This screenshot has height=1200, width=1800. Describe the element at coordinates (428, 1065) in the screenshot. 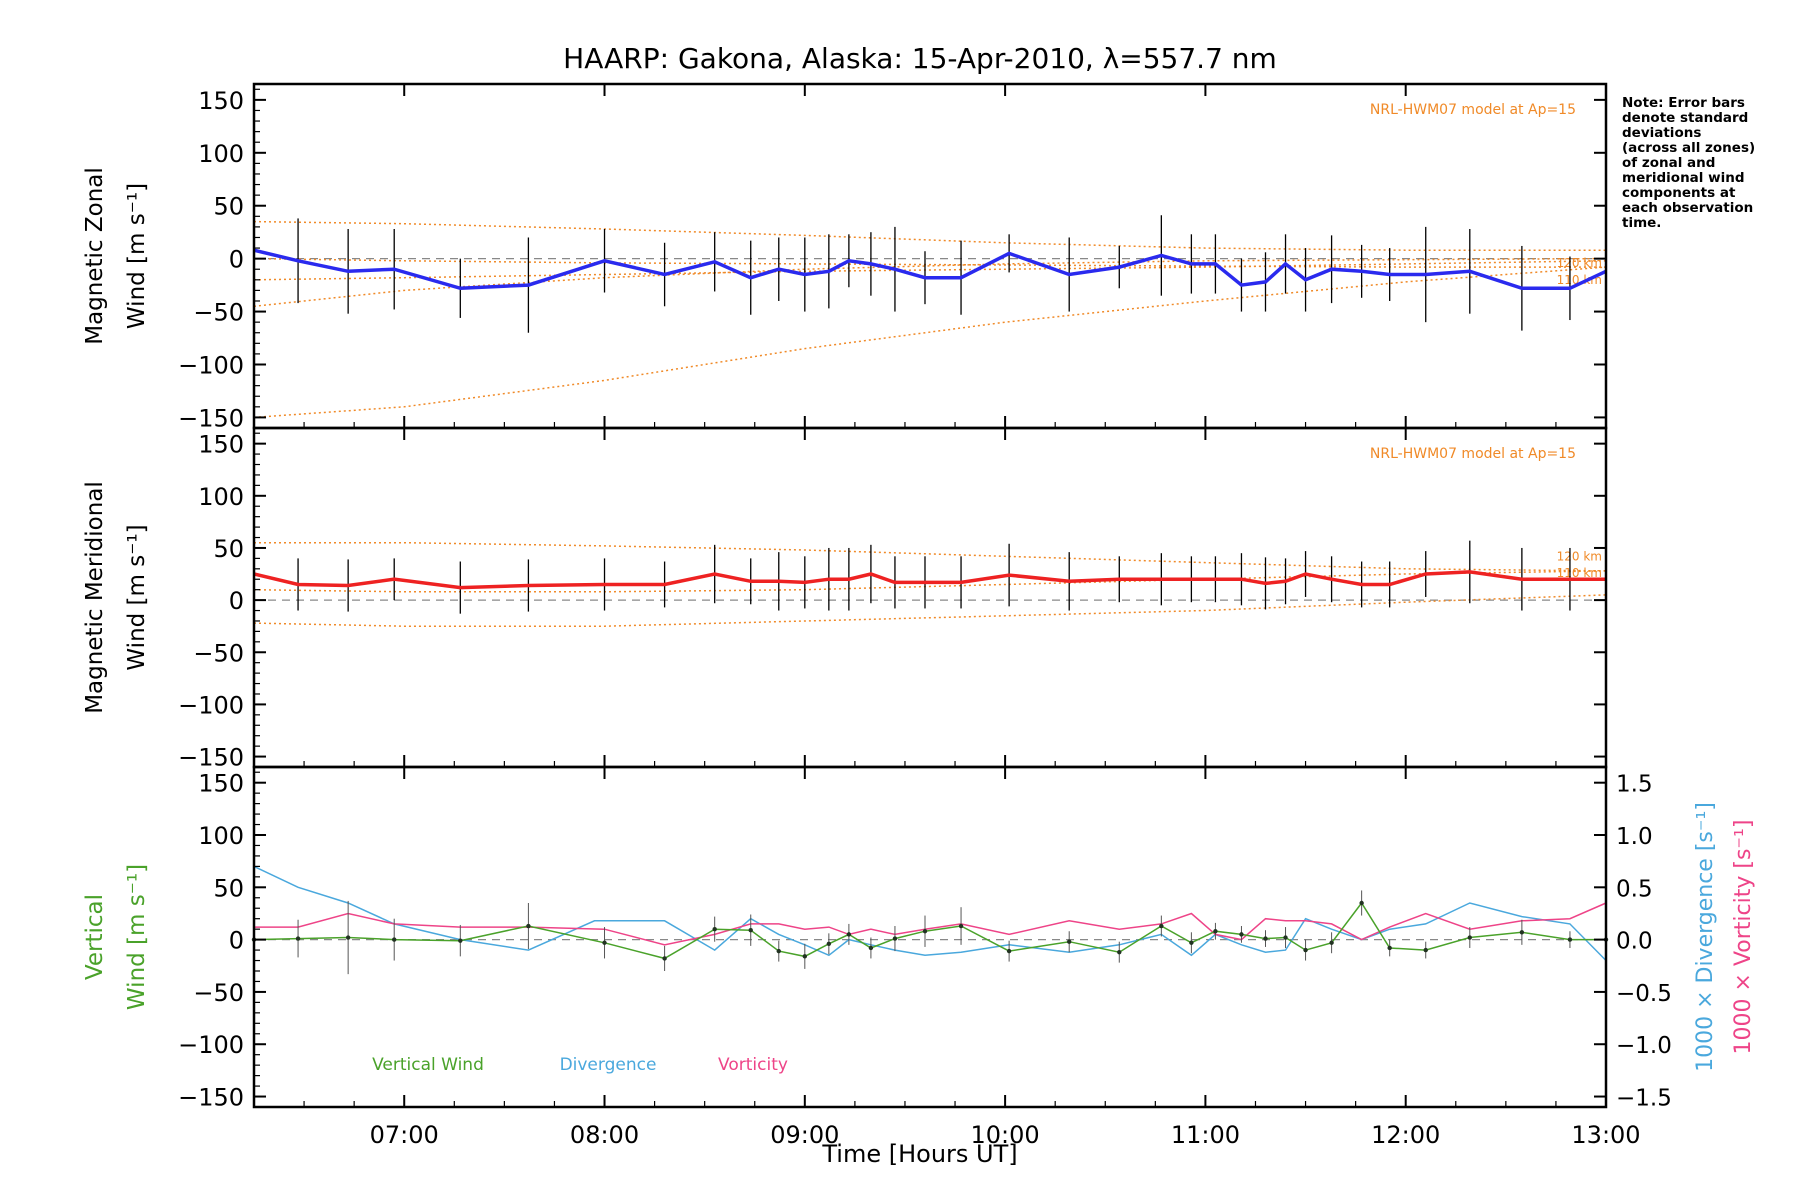

I see `legend-entry: Vertical Wind` at that location.